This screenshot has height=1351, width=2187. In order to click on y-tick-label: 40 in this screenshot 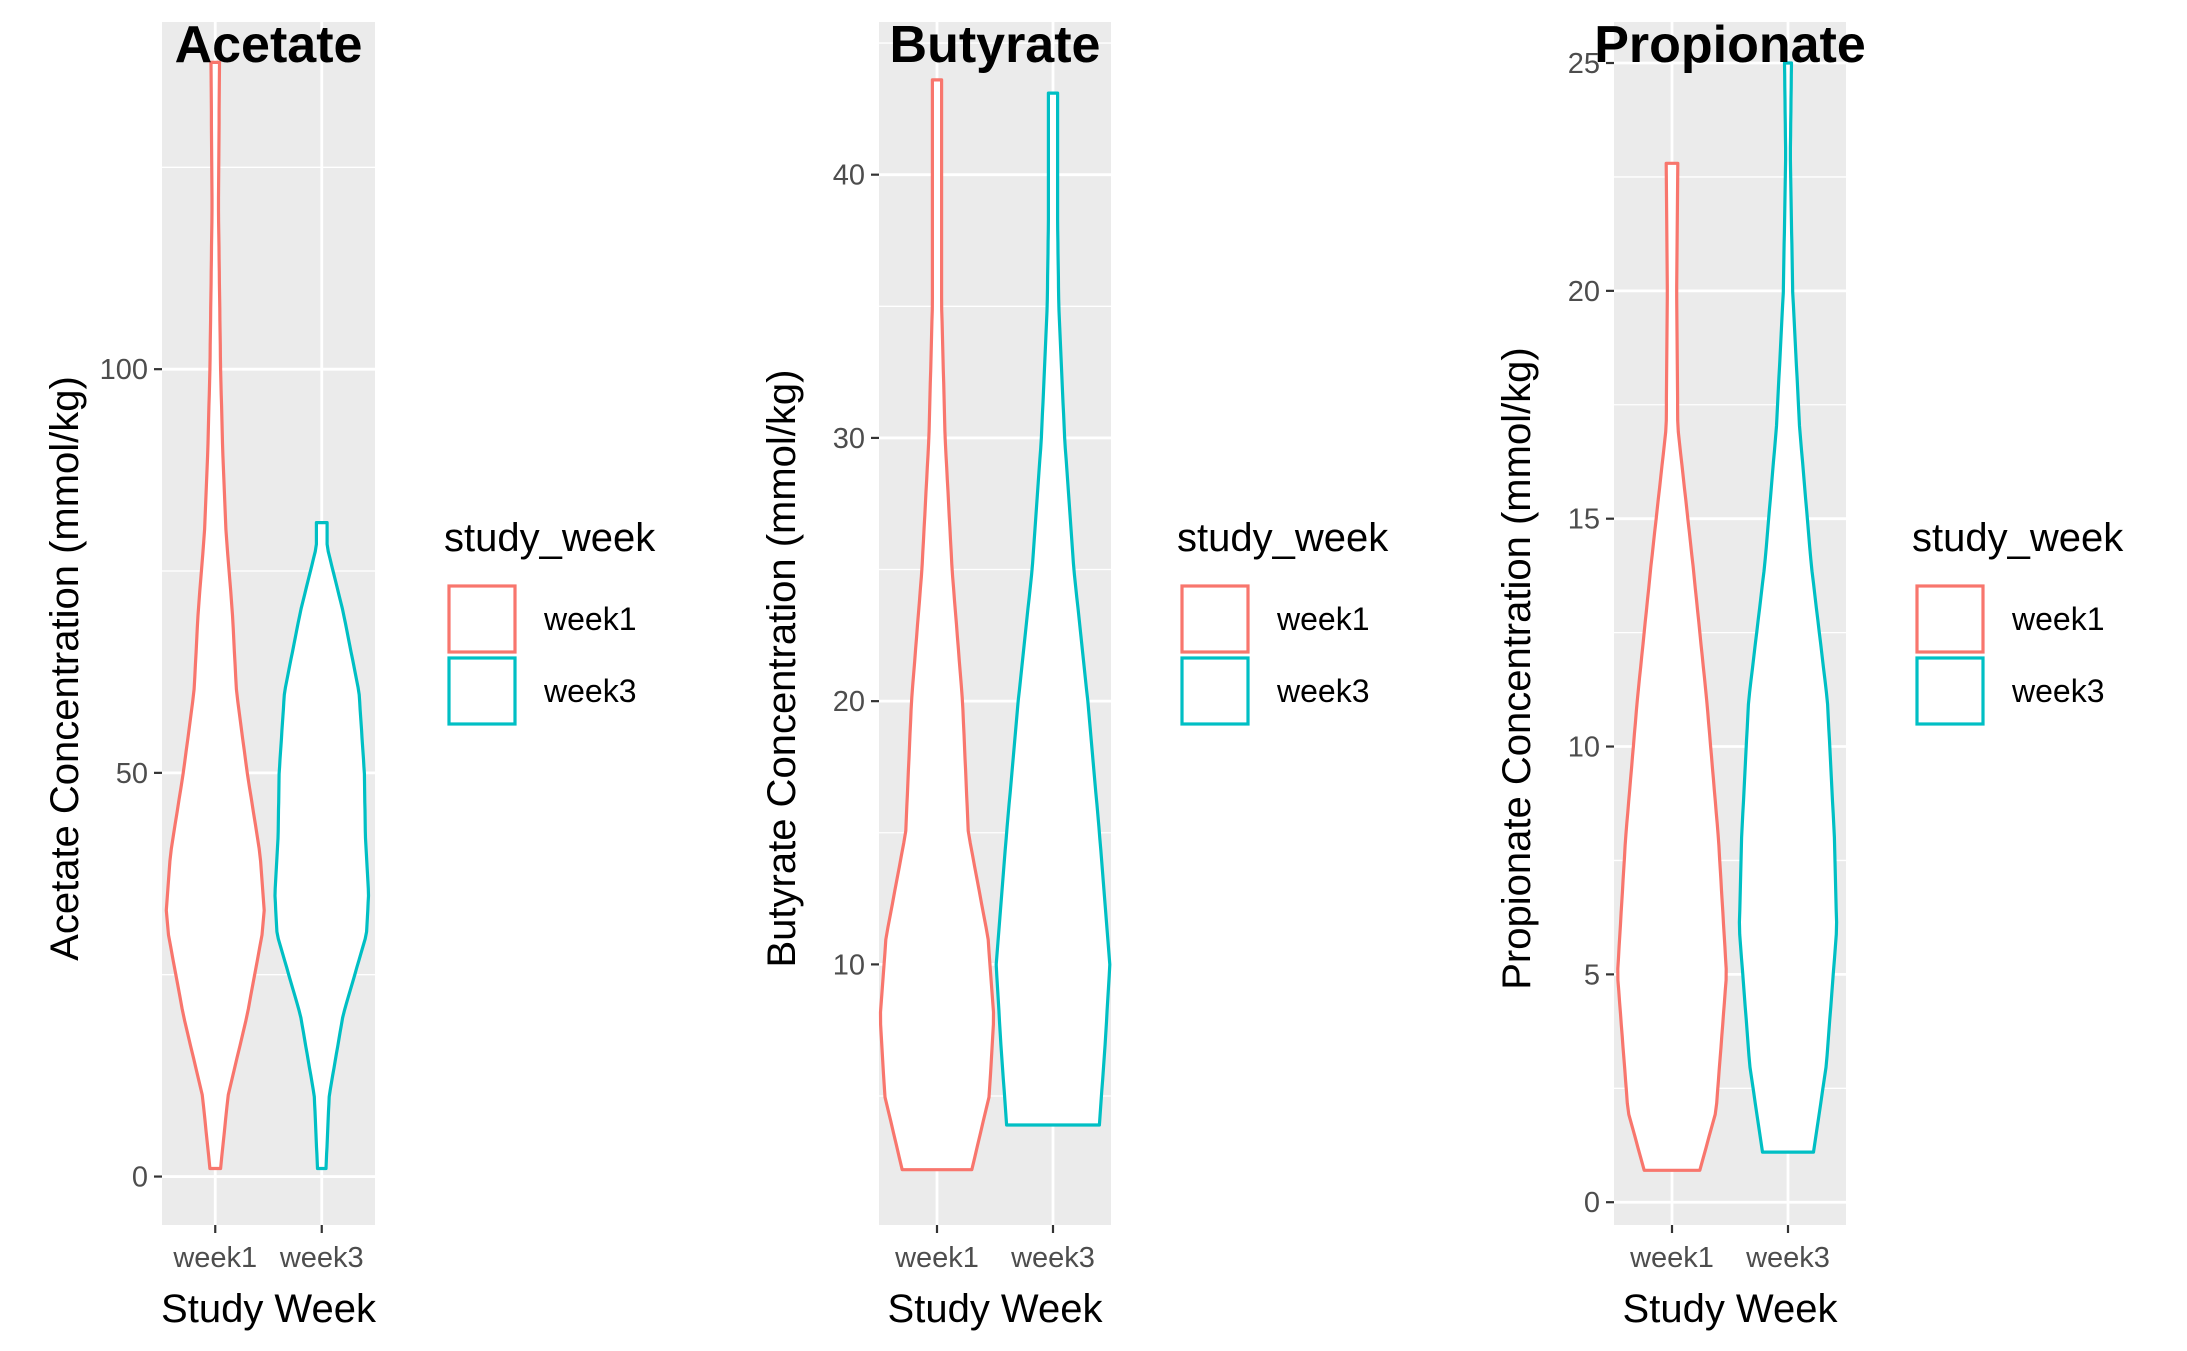, I will do `click(849, 176)`.